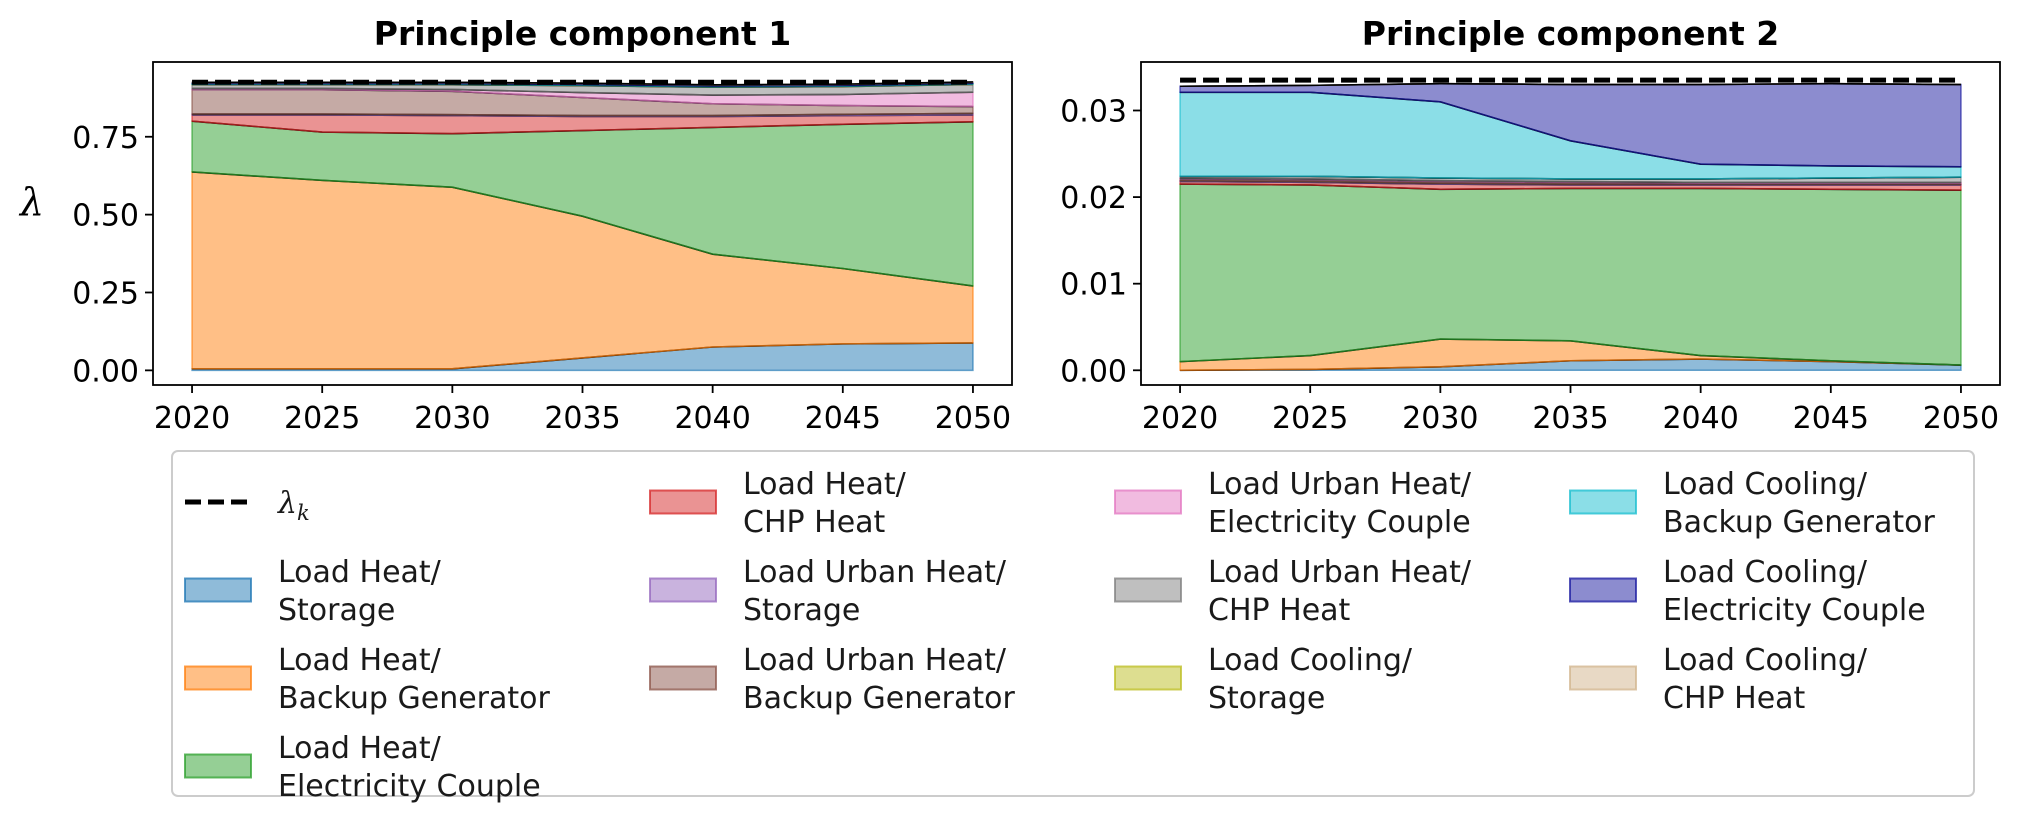 This screenshot has width=2019, height=815. I want to click on area-load-heat-electricity-couple, so click(1570, 274).